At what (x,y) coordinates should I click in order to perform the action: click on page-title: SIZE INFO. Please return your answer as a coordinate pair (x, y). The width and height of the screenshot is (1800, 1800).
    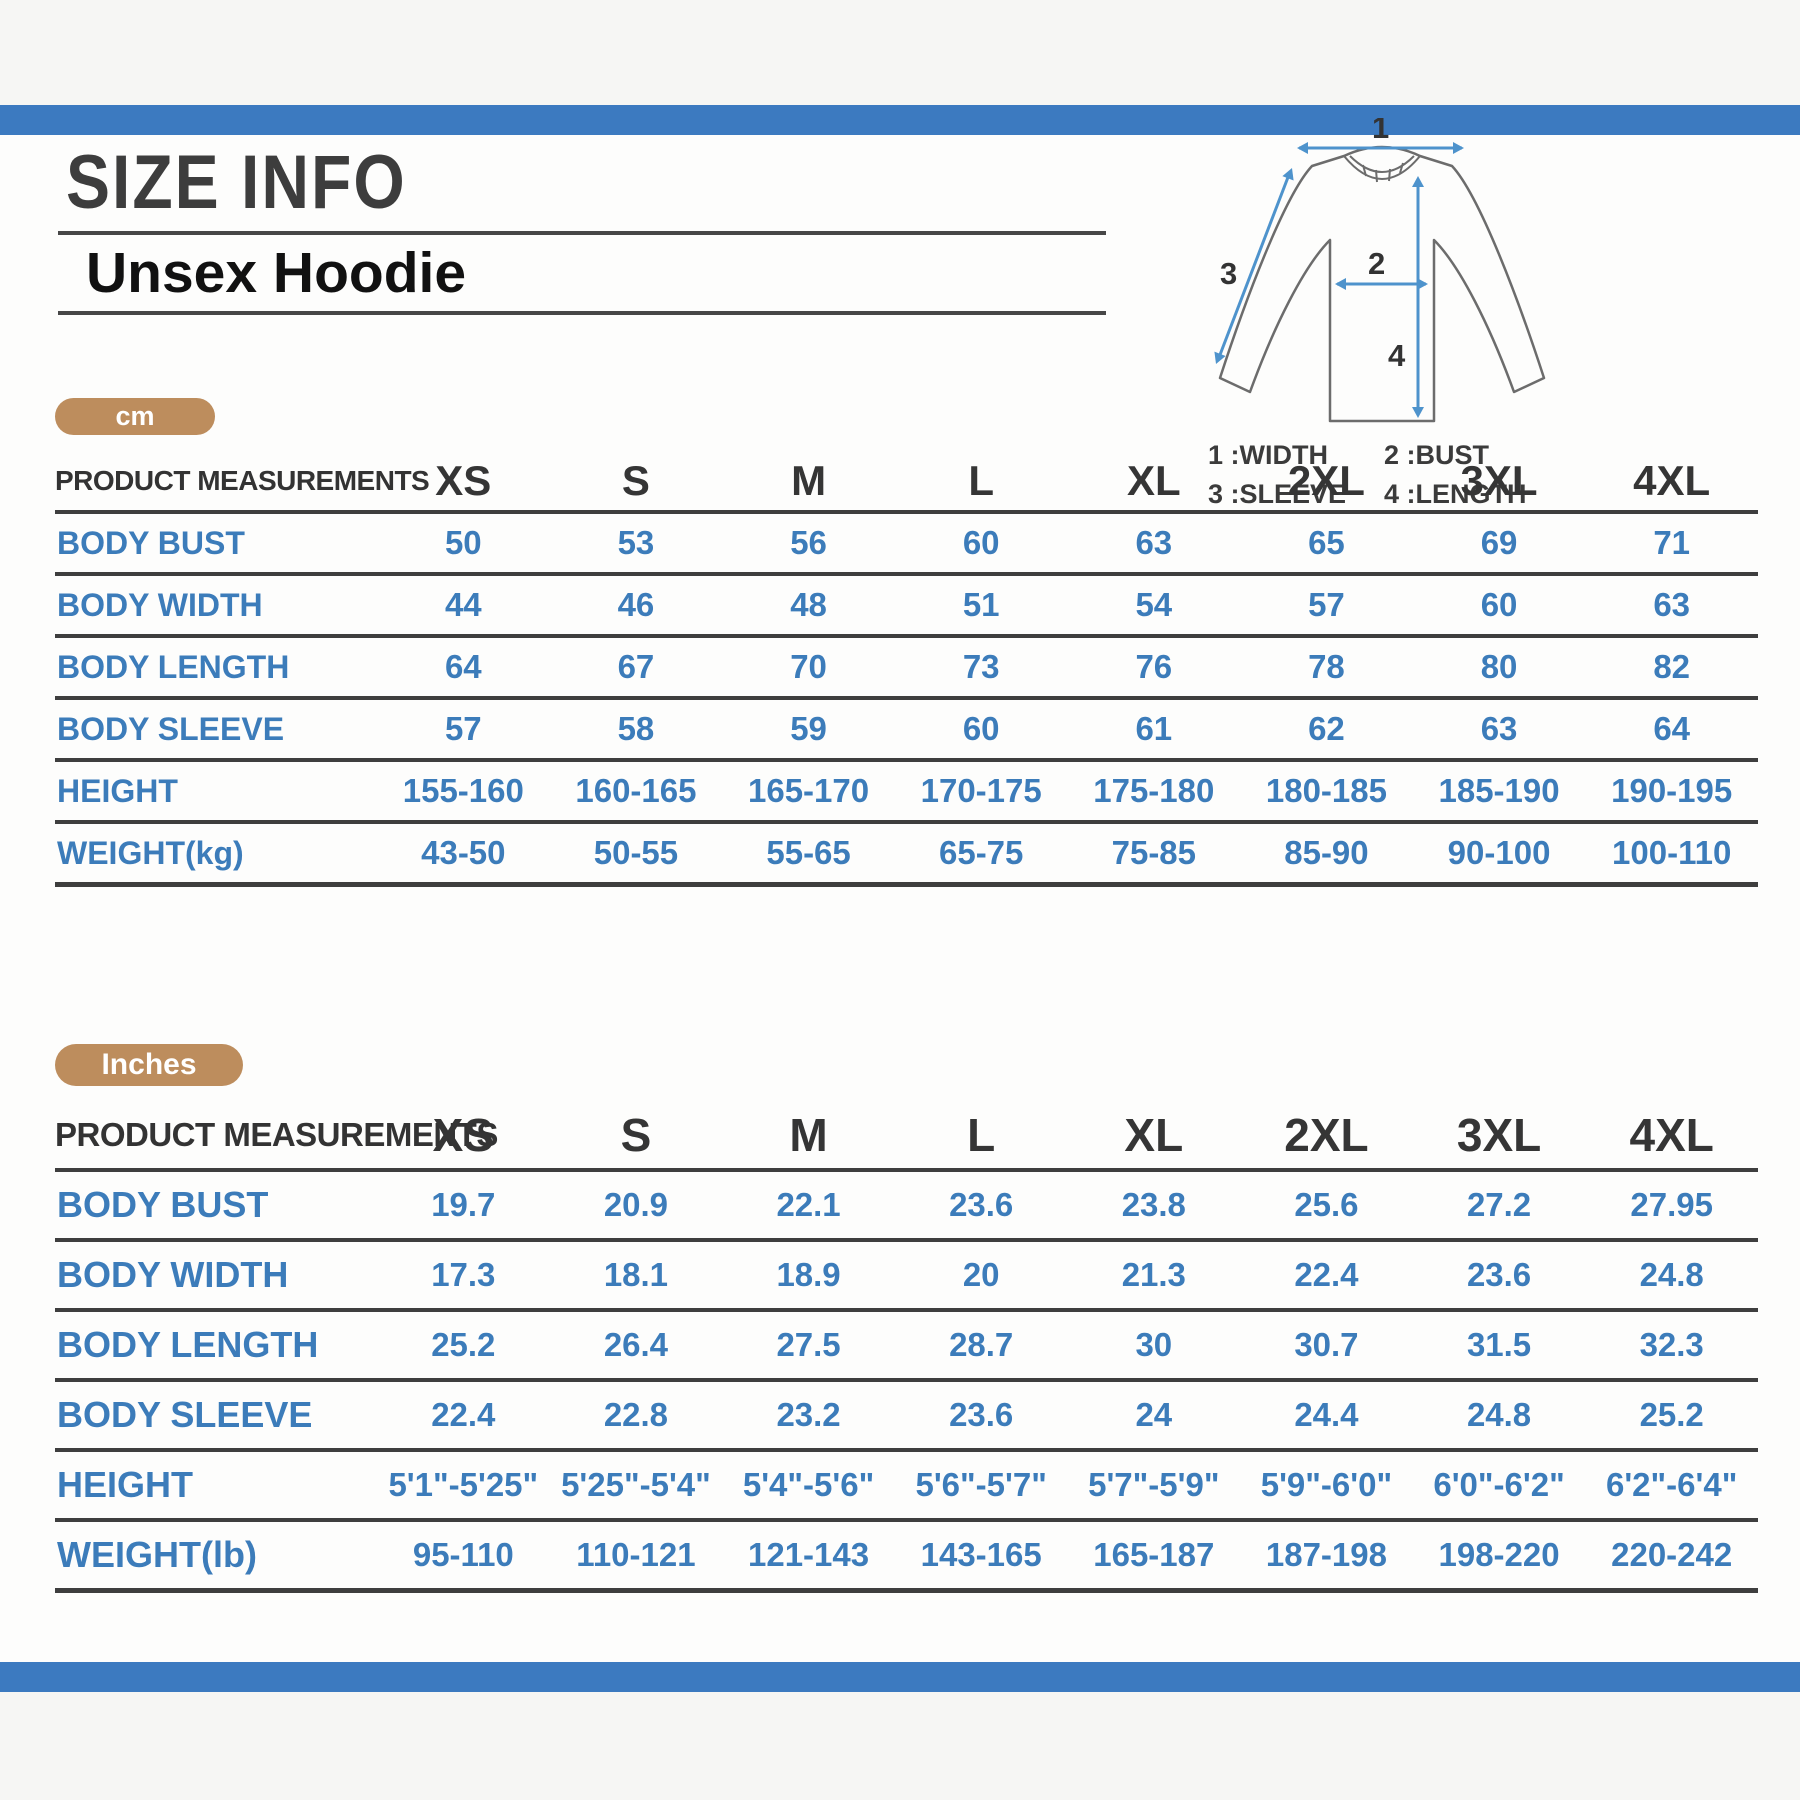
    Looking at the image, I should click on (236, 182).